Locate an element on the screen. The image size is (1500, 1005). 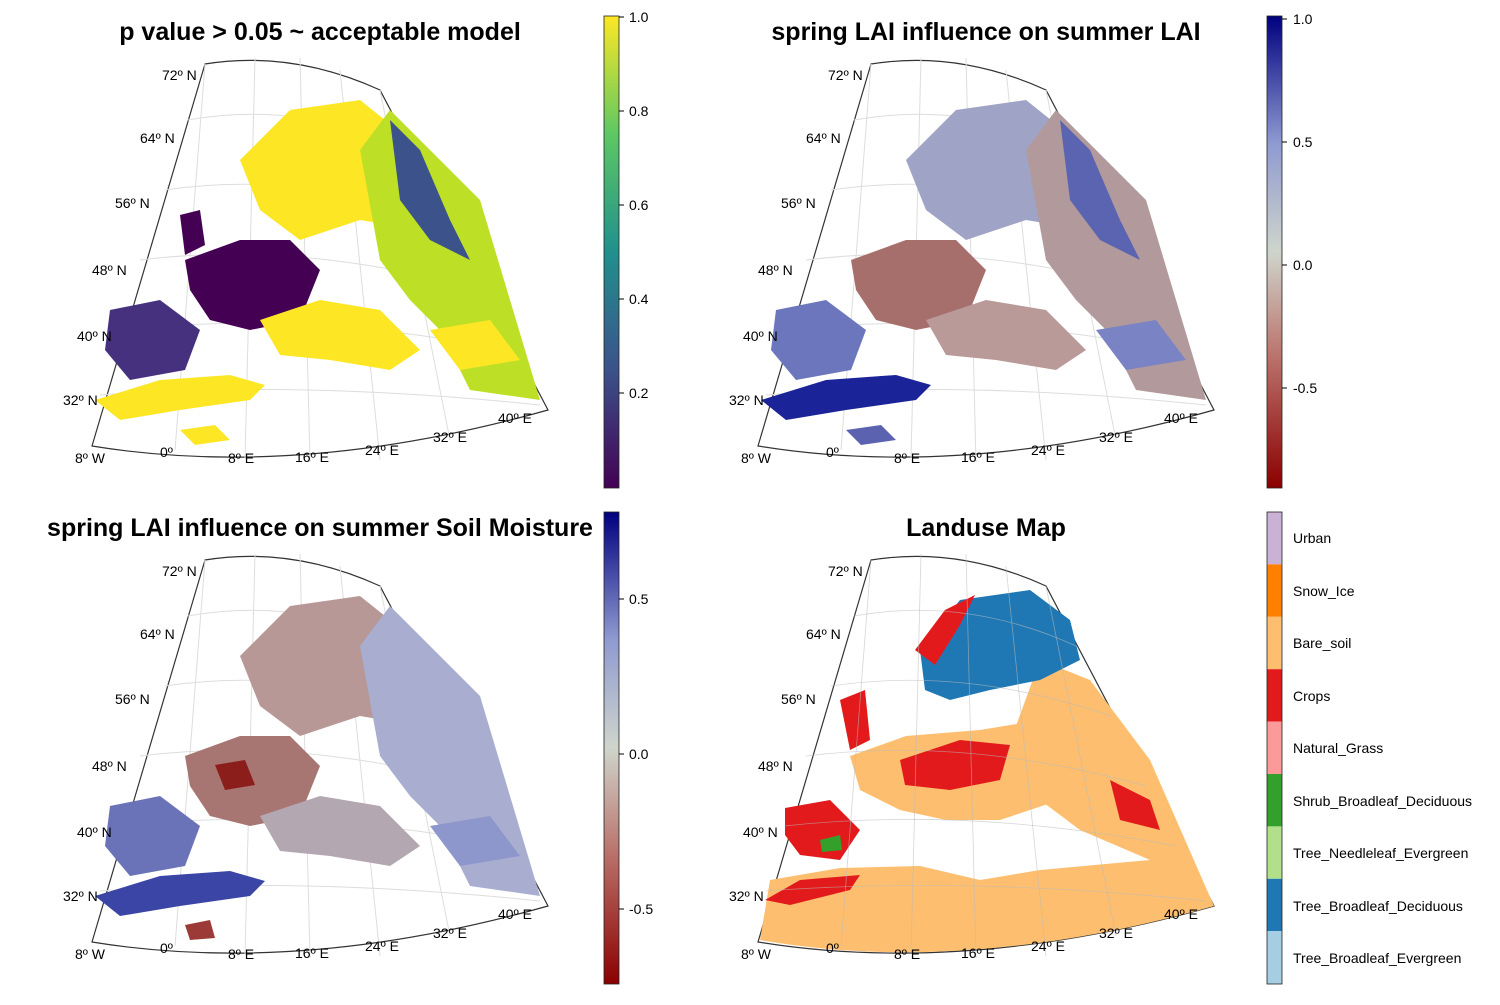
chart-title: spring LAI influence on summer LAI is located at coordinates (985, 32).